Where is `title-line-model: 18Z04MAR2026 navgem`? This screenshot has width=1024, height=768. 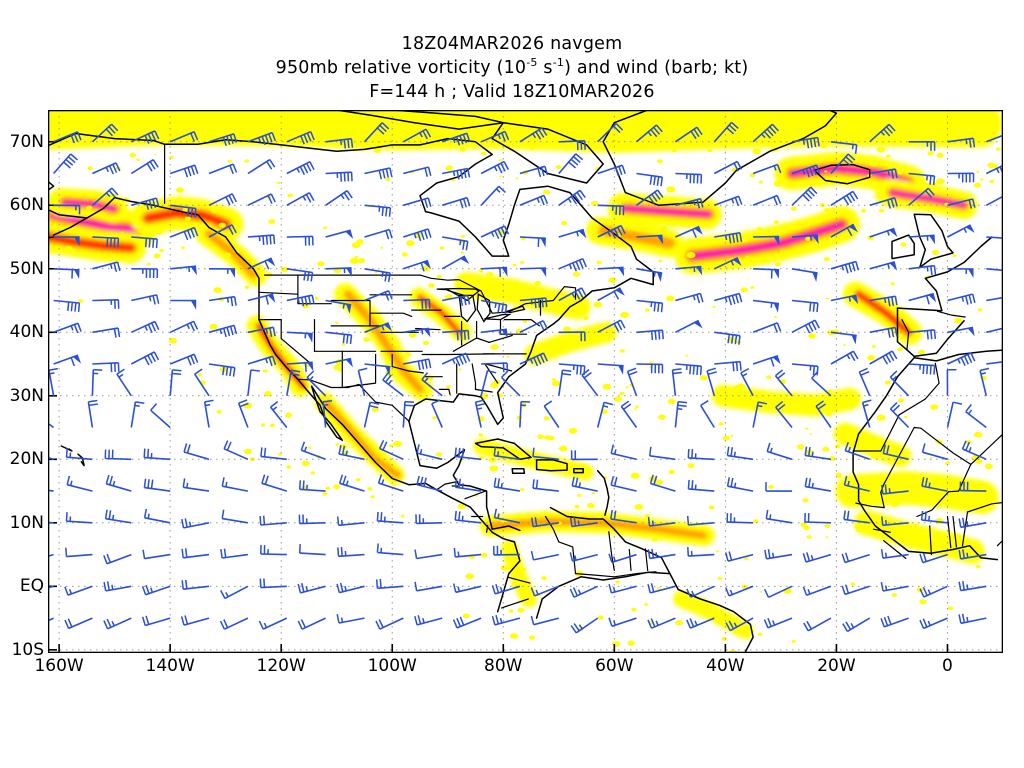
title-line-model: 18Z04MAR2026 navgem is located at coordinates (512, 44).